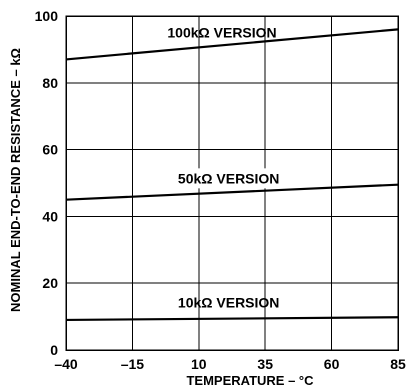  Describe the element at coordinates (250, 380) in the screenshot. I see `x-axis-label: TEMPERATURE – °C` at that location.